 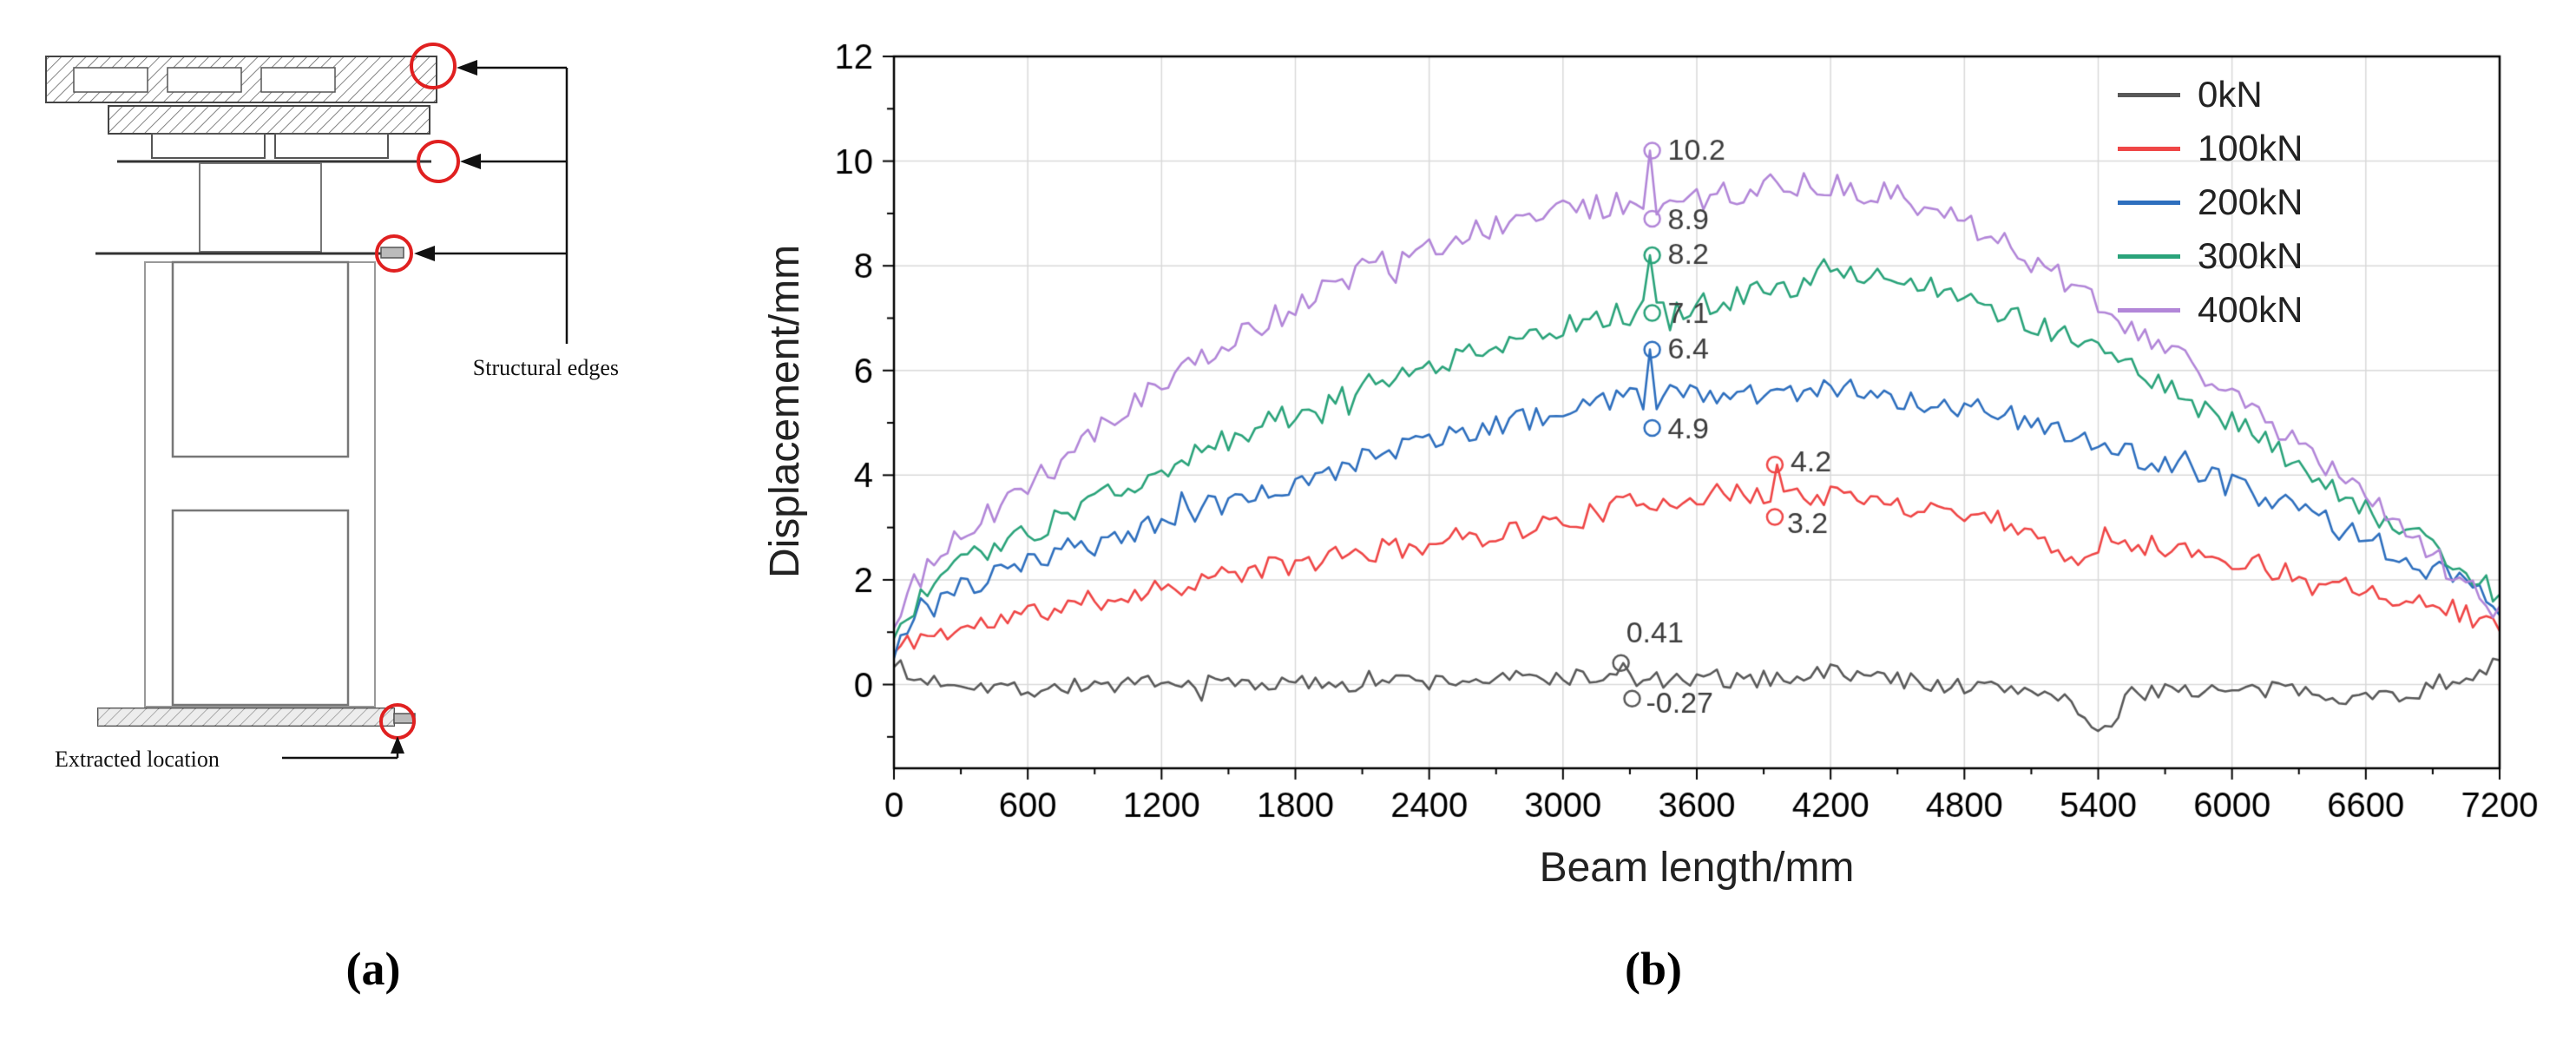 I want to click on legend-label: 100kN, so click(x=2250, y=148).